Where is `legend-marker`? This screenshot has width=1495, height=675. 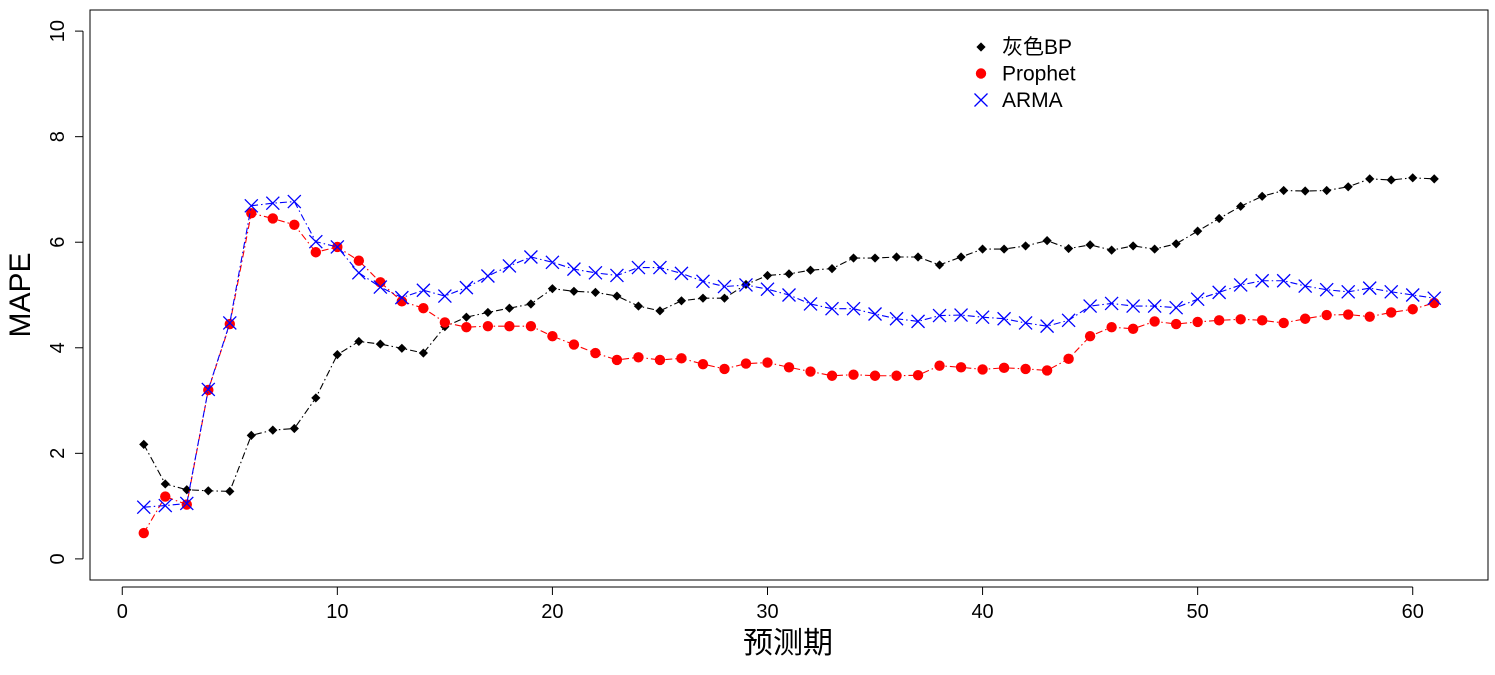
legend-marker is located at coordinates (981, 100).